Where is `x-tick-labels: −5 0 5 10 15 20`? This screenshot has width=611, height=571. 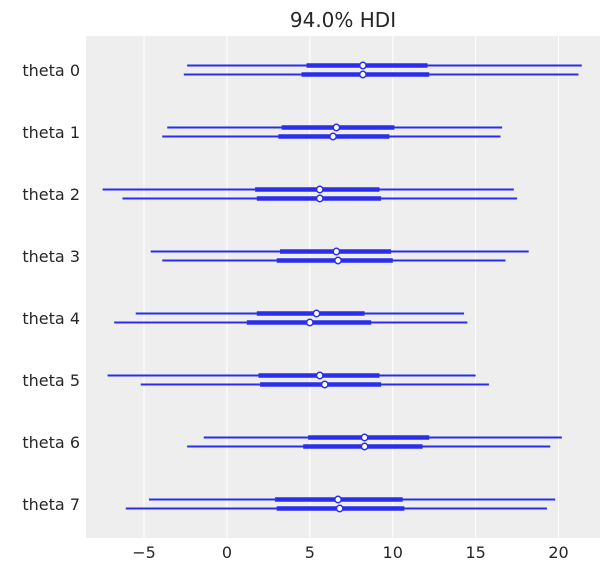
x-tick-labels: −5 0 5 10 15 20 is located at coordinates (350, 552).